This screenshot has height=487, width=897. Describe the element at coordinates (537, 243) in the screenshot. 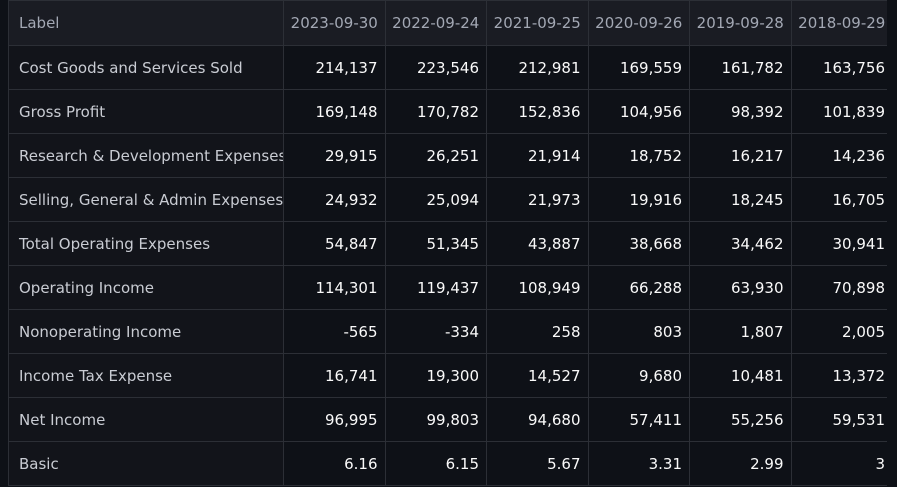

I see `value-cell: 43,887` at that location.